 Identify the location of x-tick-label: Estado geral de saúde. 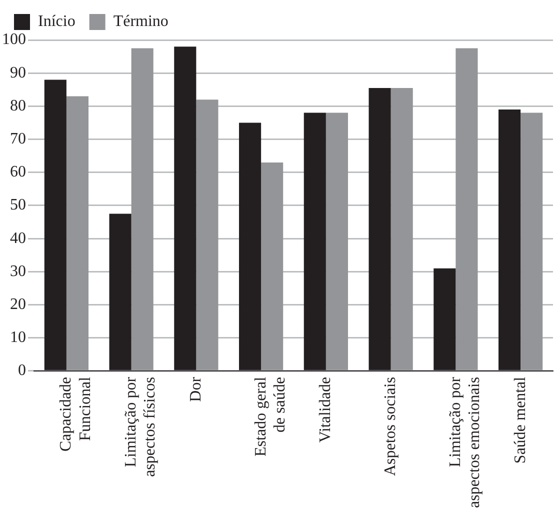
(270, 416).